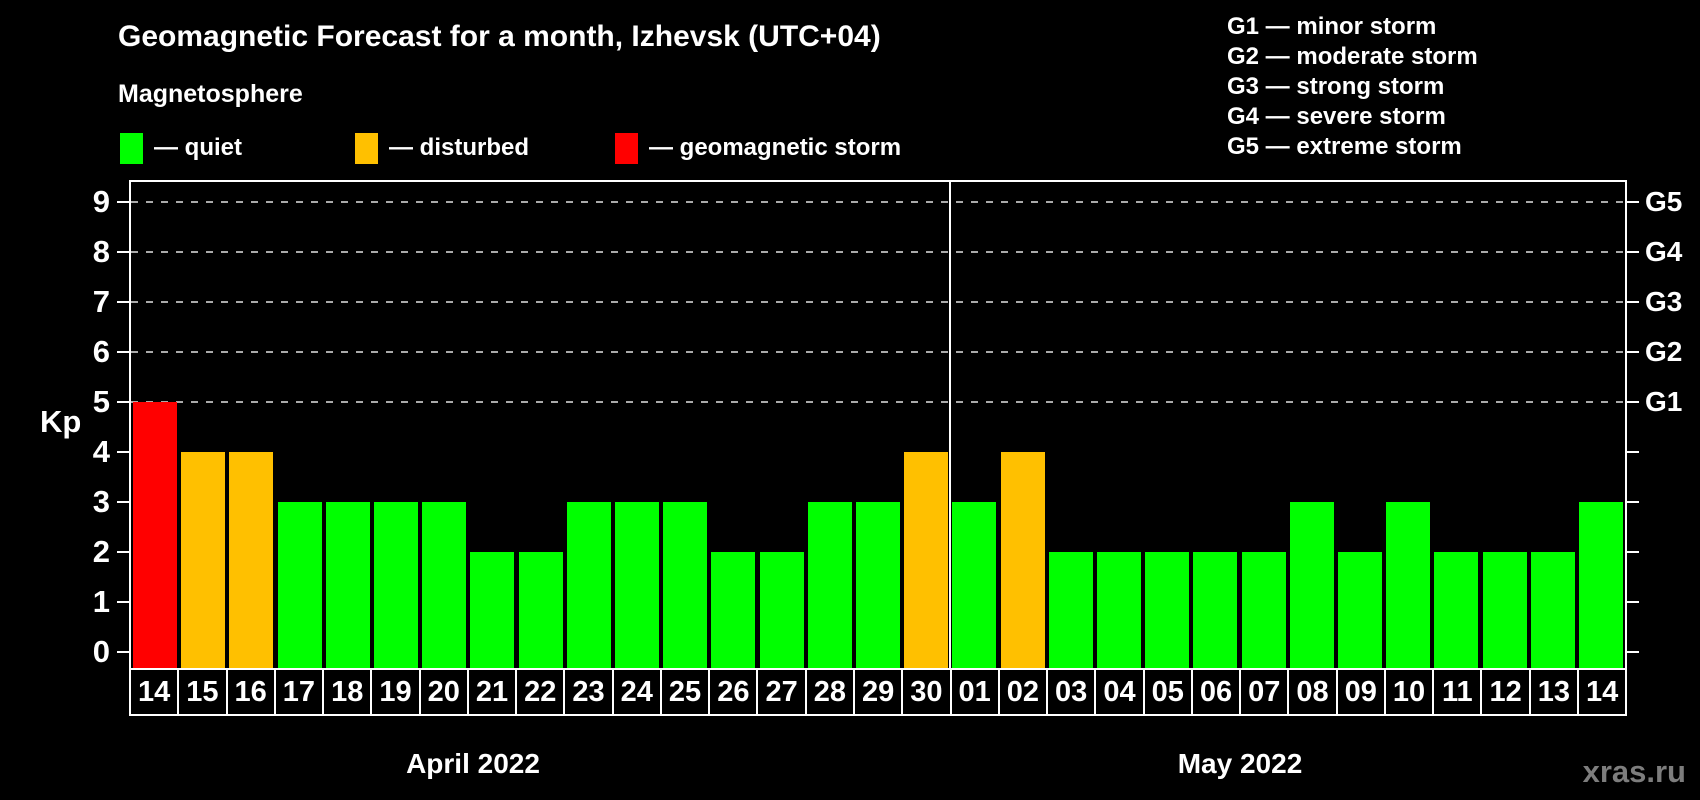 This screenshot has width=1700, height=800. What do you see at coordinates (1071, 692) in the screenshot?
I see `day-label: 03` at bounding box center [1071, 692].